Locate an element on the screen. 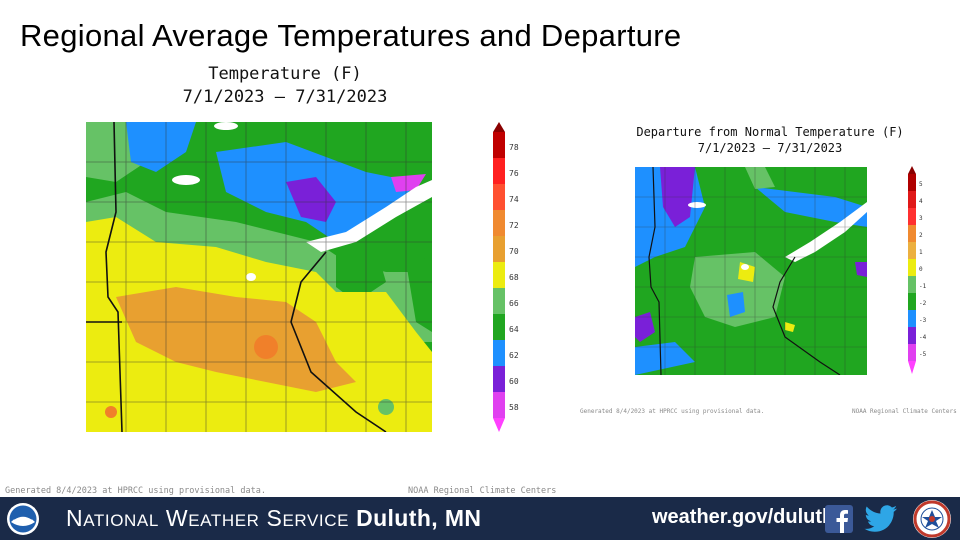 The height and width of the screenshot is (540, 960). twitter-icon is located at coordinates (881, 519).